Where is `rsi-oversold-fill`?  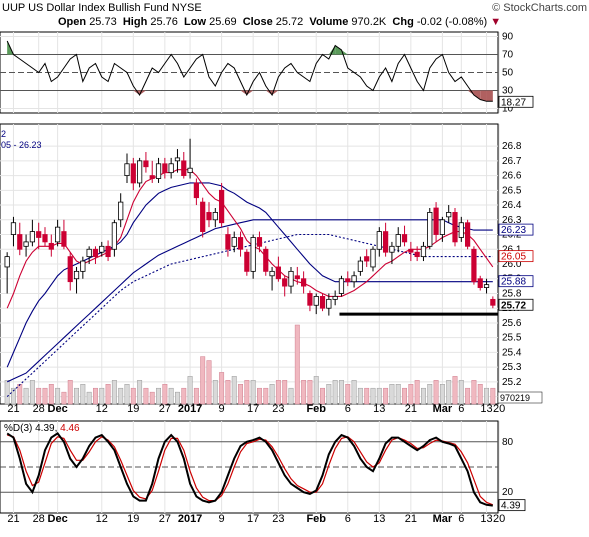
rsi-oversold-fill is located at coordinates (269, 92).